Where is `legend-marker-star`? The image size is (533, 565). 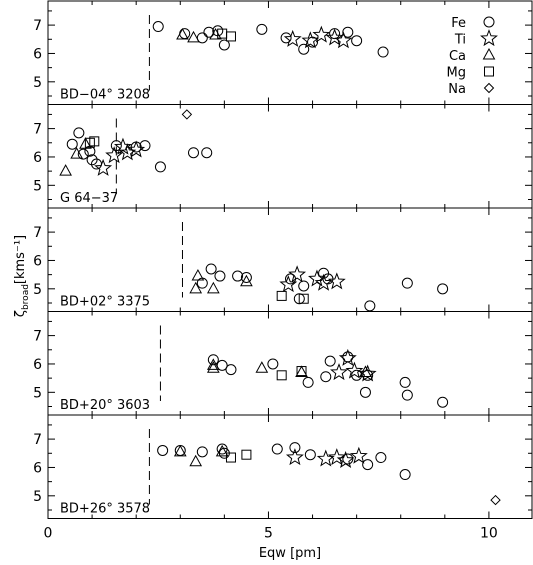 legend-marker-star is located at coordinates (489, 38).